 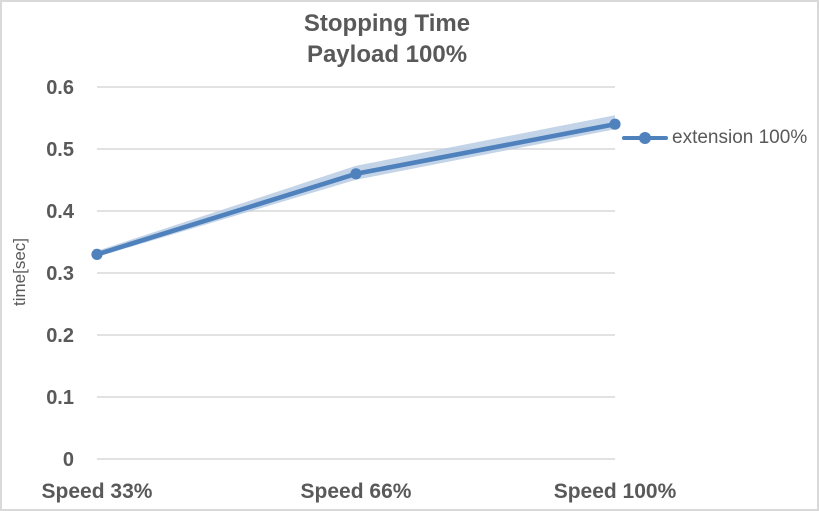 What do you see at coordinates (387, 54) in the screenshot?
I see `chart-title-line2: Payload 100%` at bounding box center [387, 54].